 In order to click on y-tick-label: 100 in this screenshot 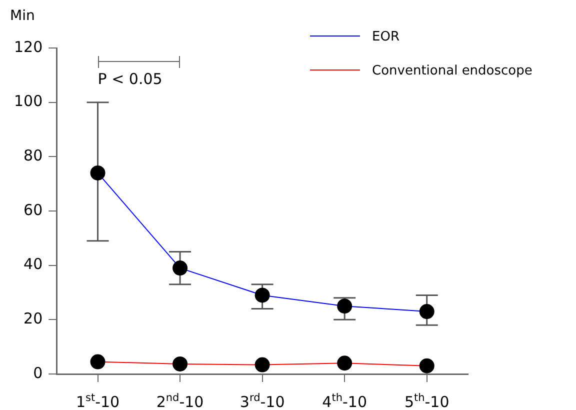, I will do `click(28, 101)`.